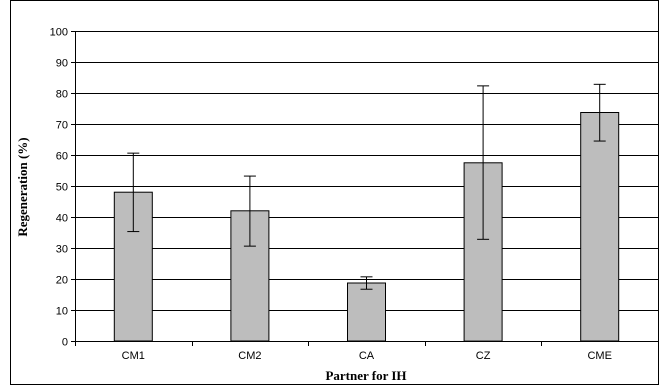 This screenshot has width=663, height=390. Describe the element at coordinates (483, 356) in the screenshot. I see `x-tick-label: CZ` at that location.